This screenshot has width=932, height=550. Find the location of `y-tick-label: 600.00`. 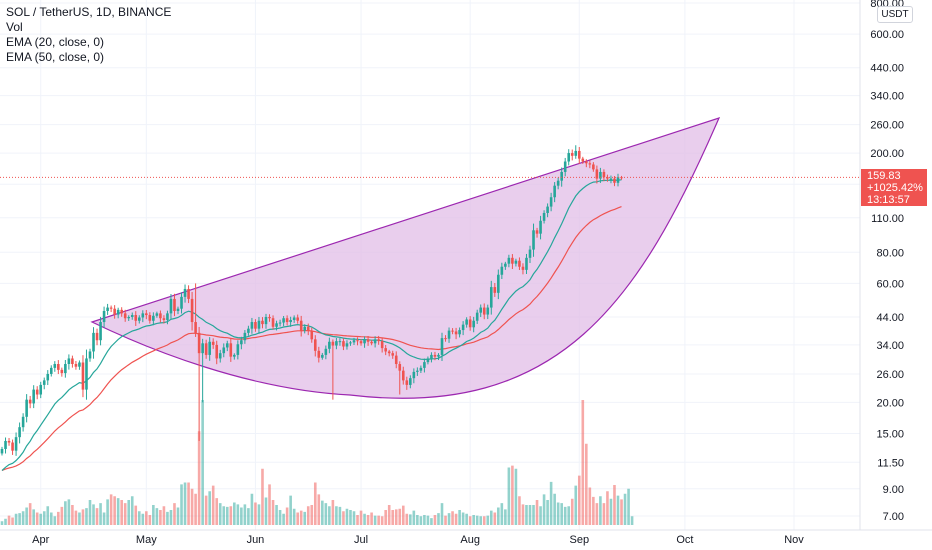

y-tick-label: 600.00 is located at coordinates (887, 35).